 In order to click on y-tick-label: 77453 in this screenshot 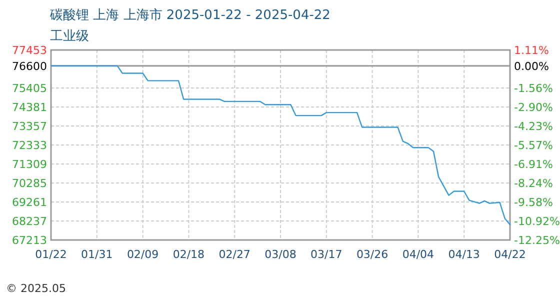, I will do `click(29, 50)`.